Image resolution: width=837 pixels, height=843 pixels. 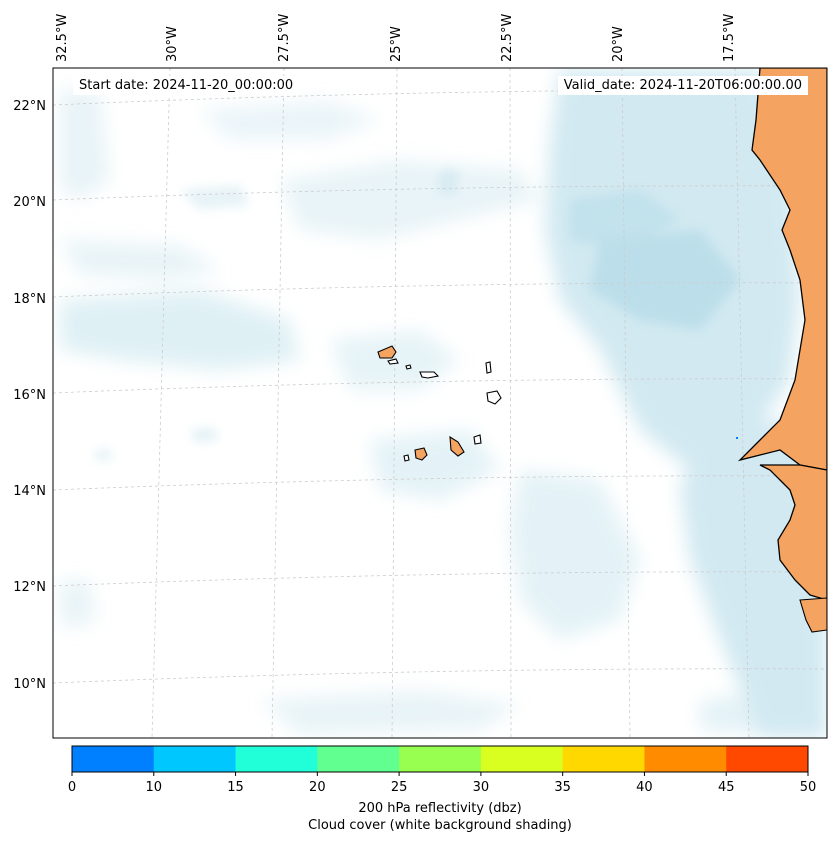 What do you see at coordinates (29, 202) in the screenshot?
I see `lat-label: 20°N` at bounding box center [29, 202].